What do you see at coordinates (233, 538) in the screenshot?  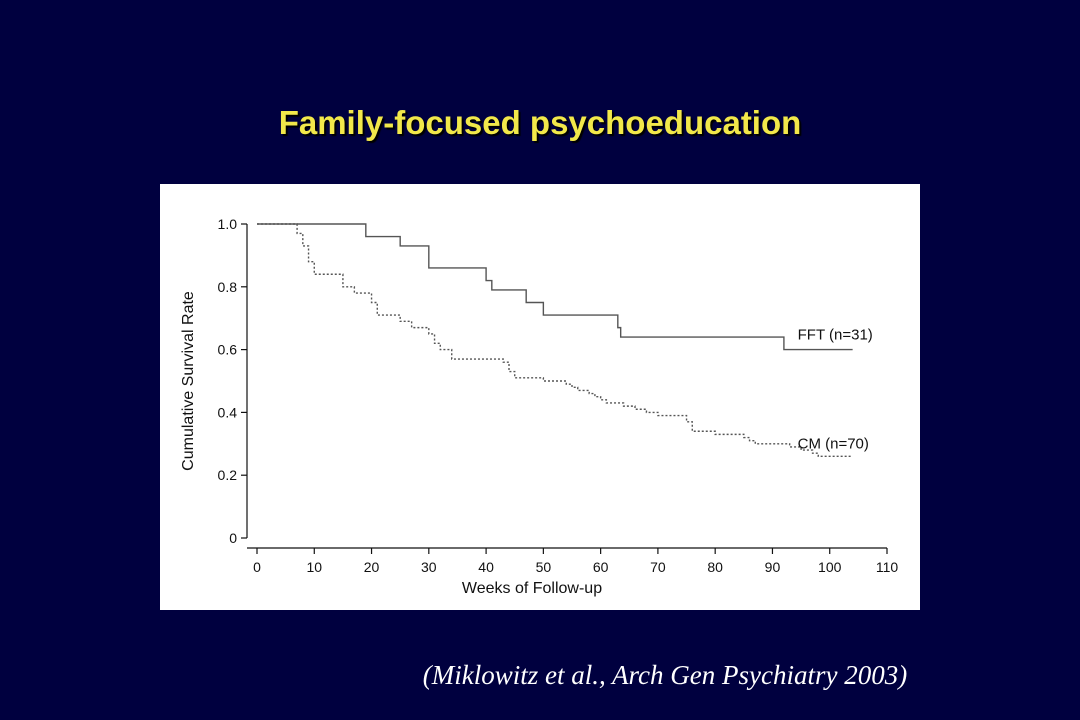 I see `y-tick-label: 0` at bounding box center [233, 538].